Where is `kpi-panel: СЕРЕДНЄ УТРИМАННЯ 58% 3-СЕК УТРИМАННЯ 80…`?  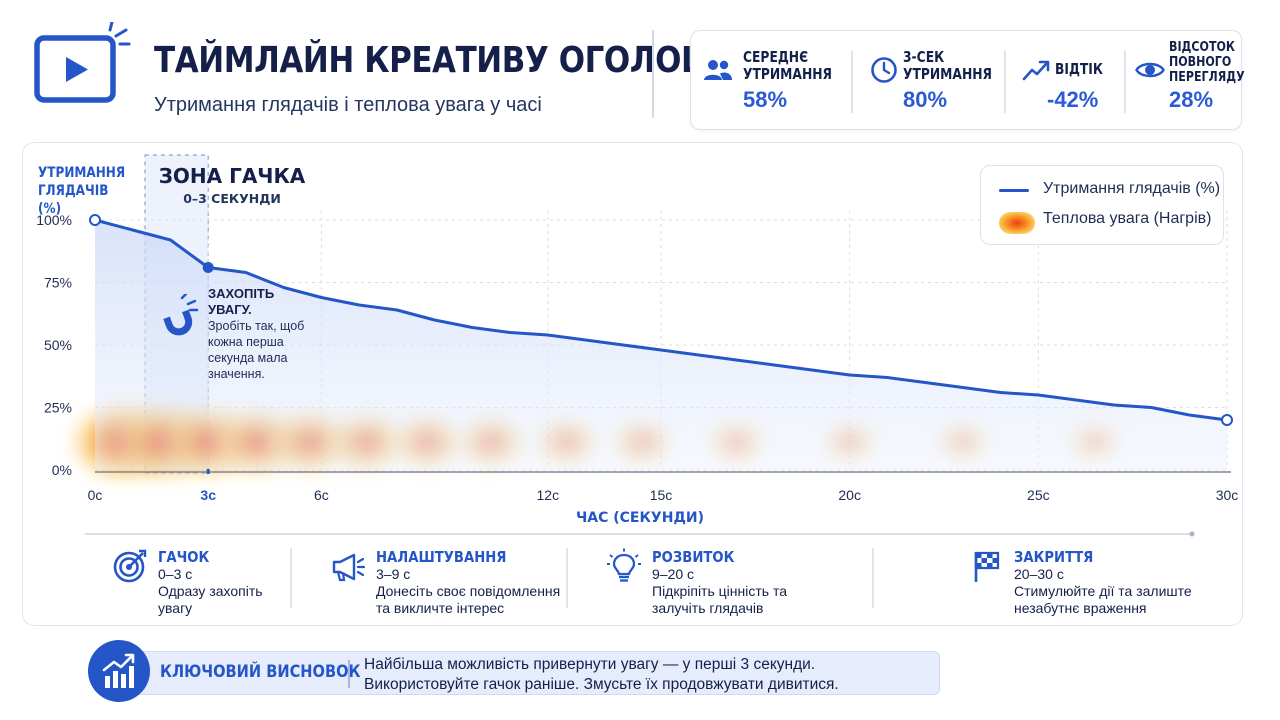 kpi-panel: СЕРЕДНЄ УТРИМАННЯ 58% 3-СЕК УТРИМАННЯ 80… is located at coordinates (967, 80).